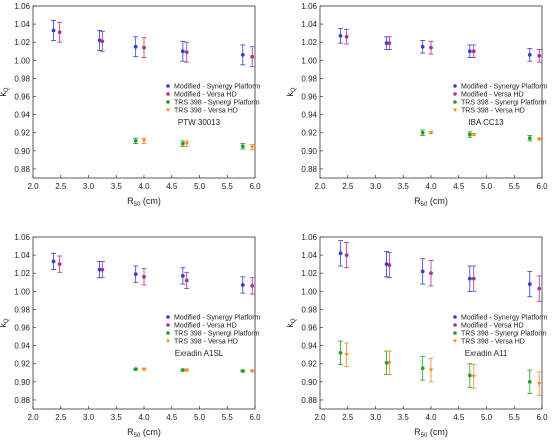  What do you see at coordinates (144, 186) in the screenshot?
I see `x-tick-label: 4.0` at bounding box center [144, 186].